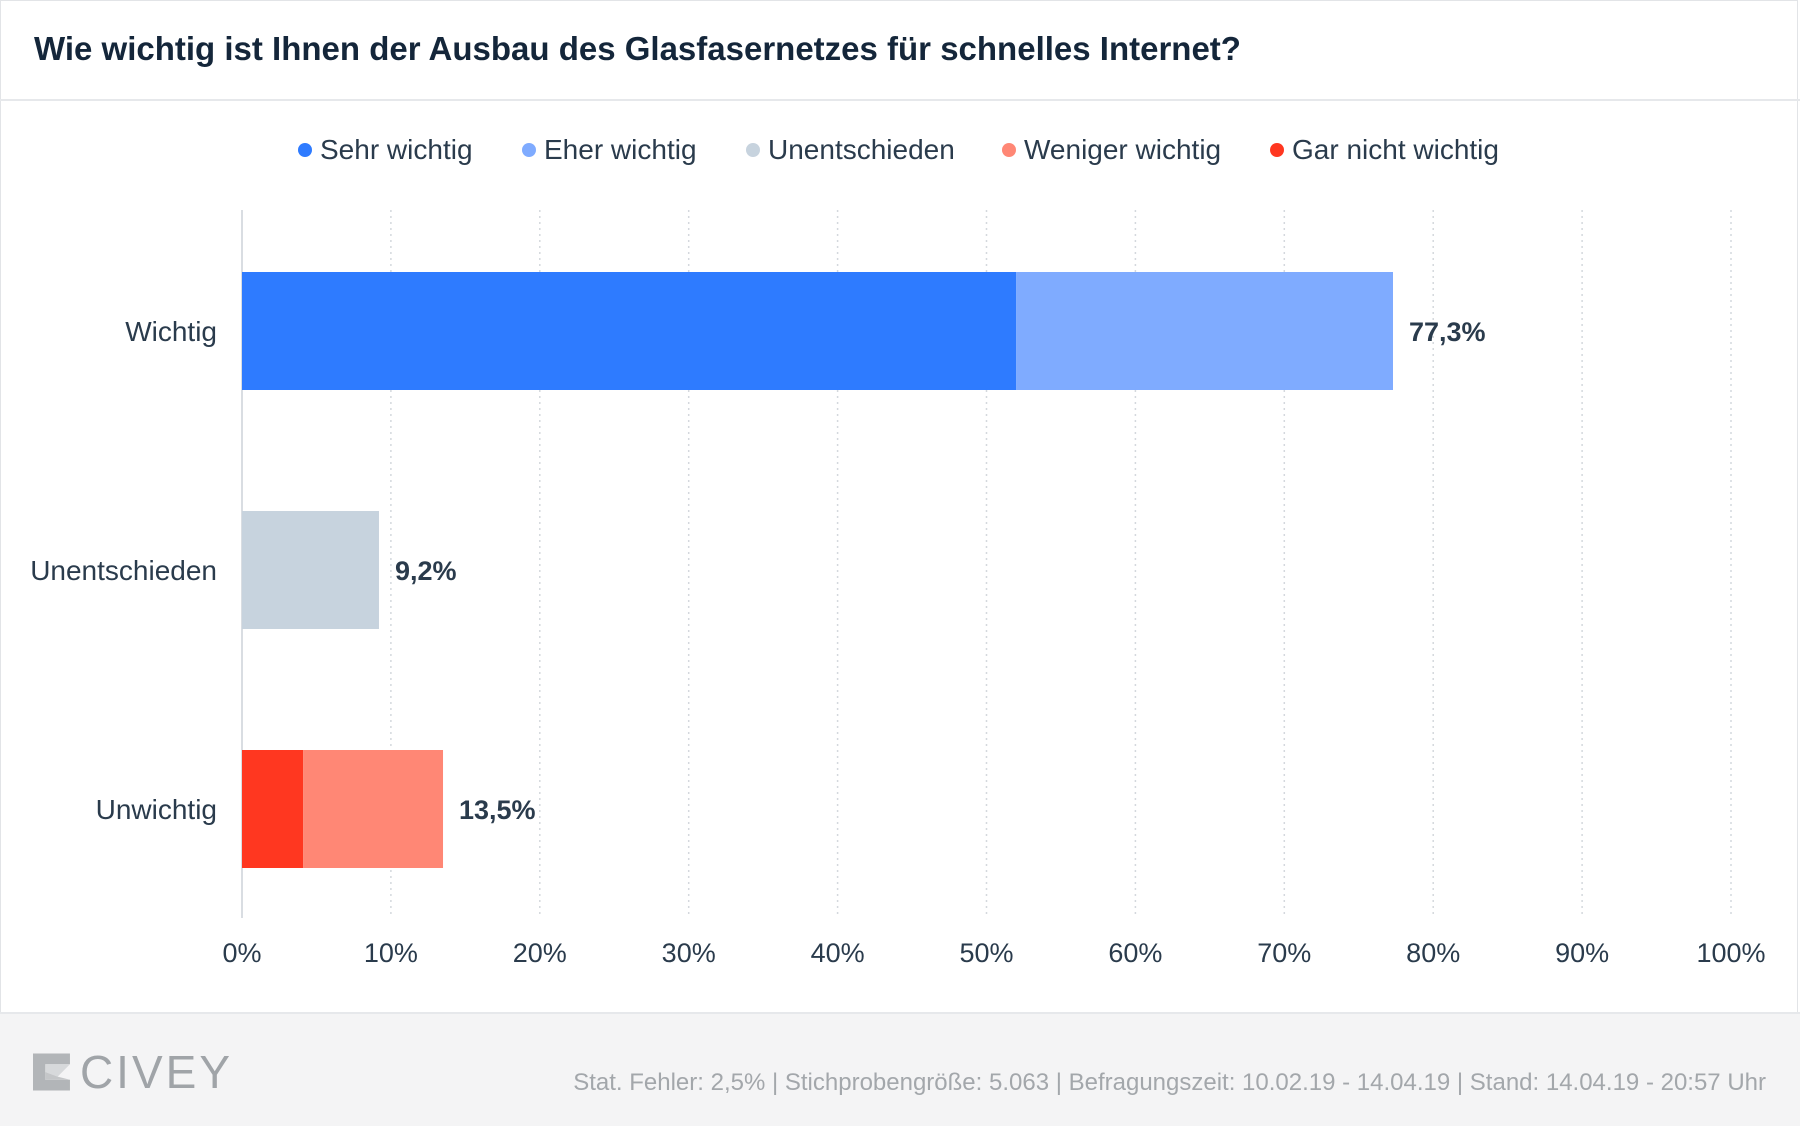 This screenshot has height=1126, width=1800. I want to click on legend-label-unentschieden: Unentschieden, so click(861, 149).